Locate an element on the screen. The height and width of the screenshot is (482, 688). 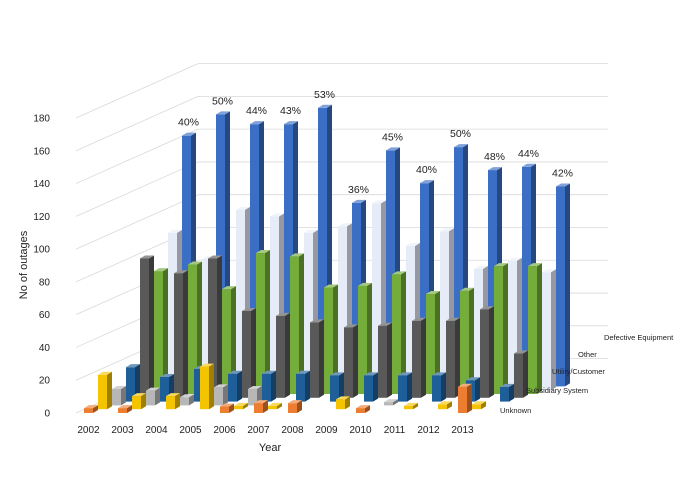
bar-other-2004 is located at coordinates (187, 400).